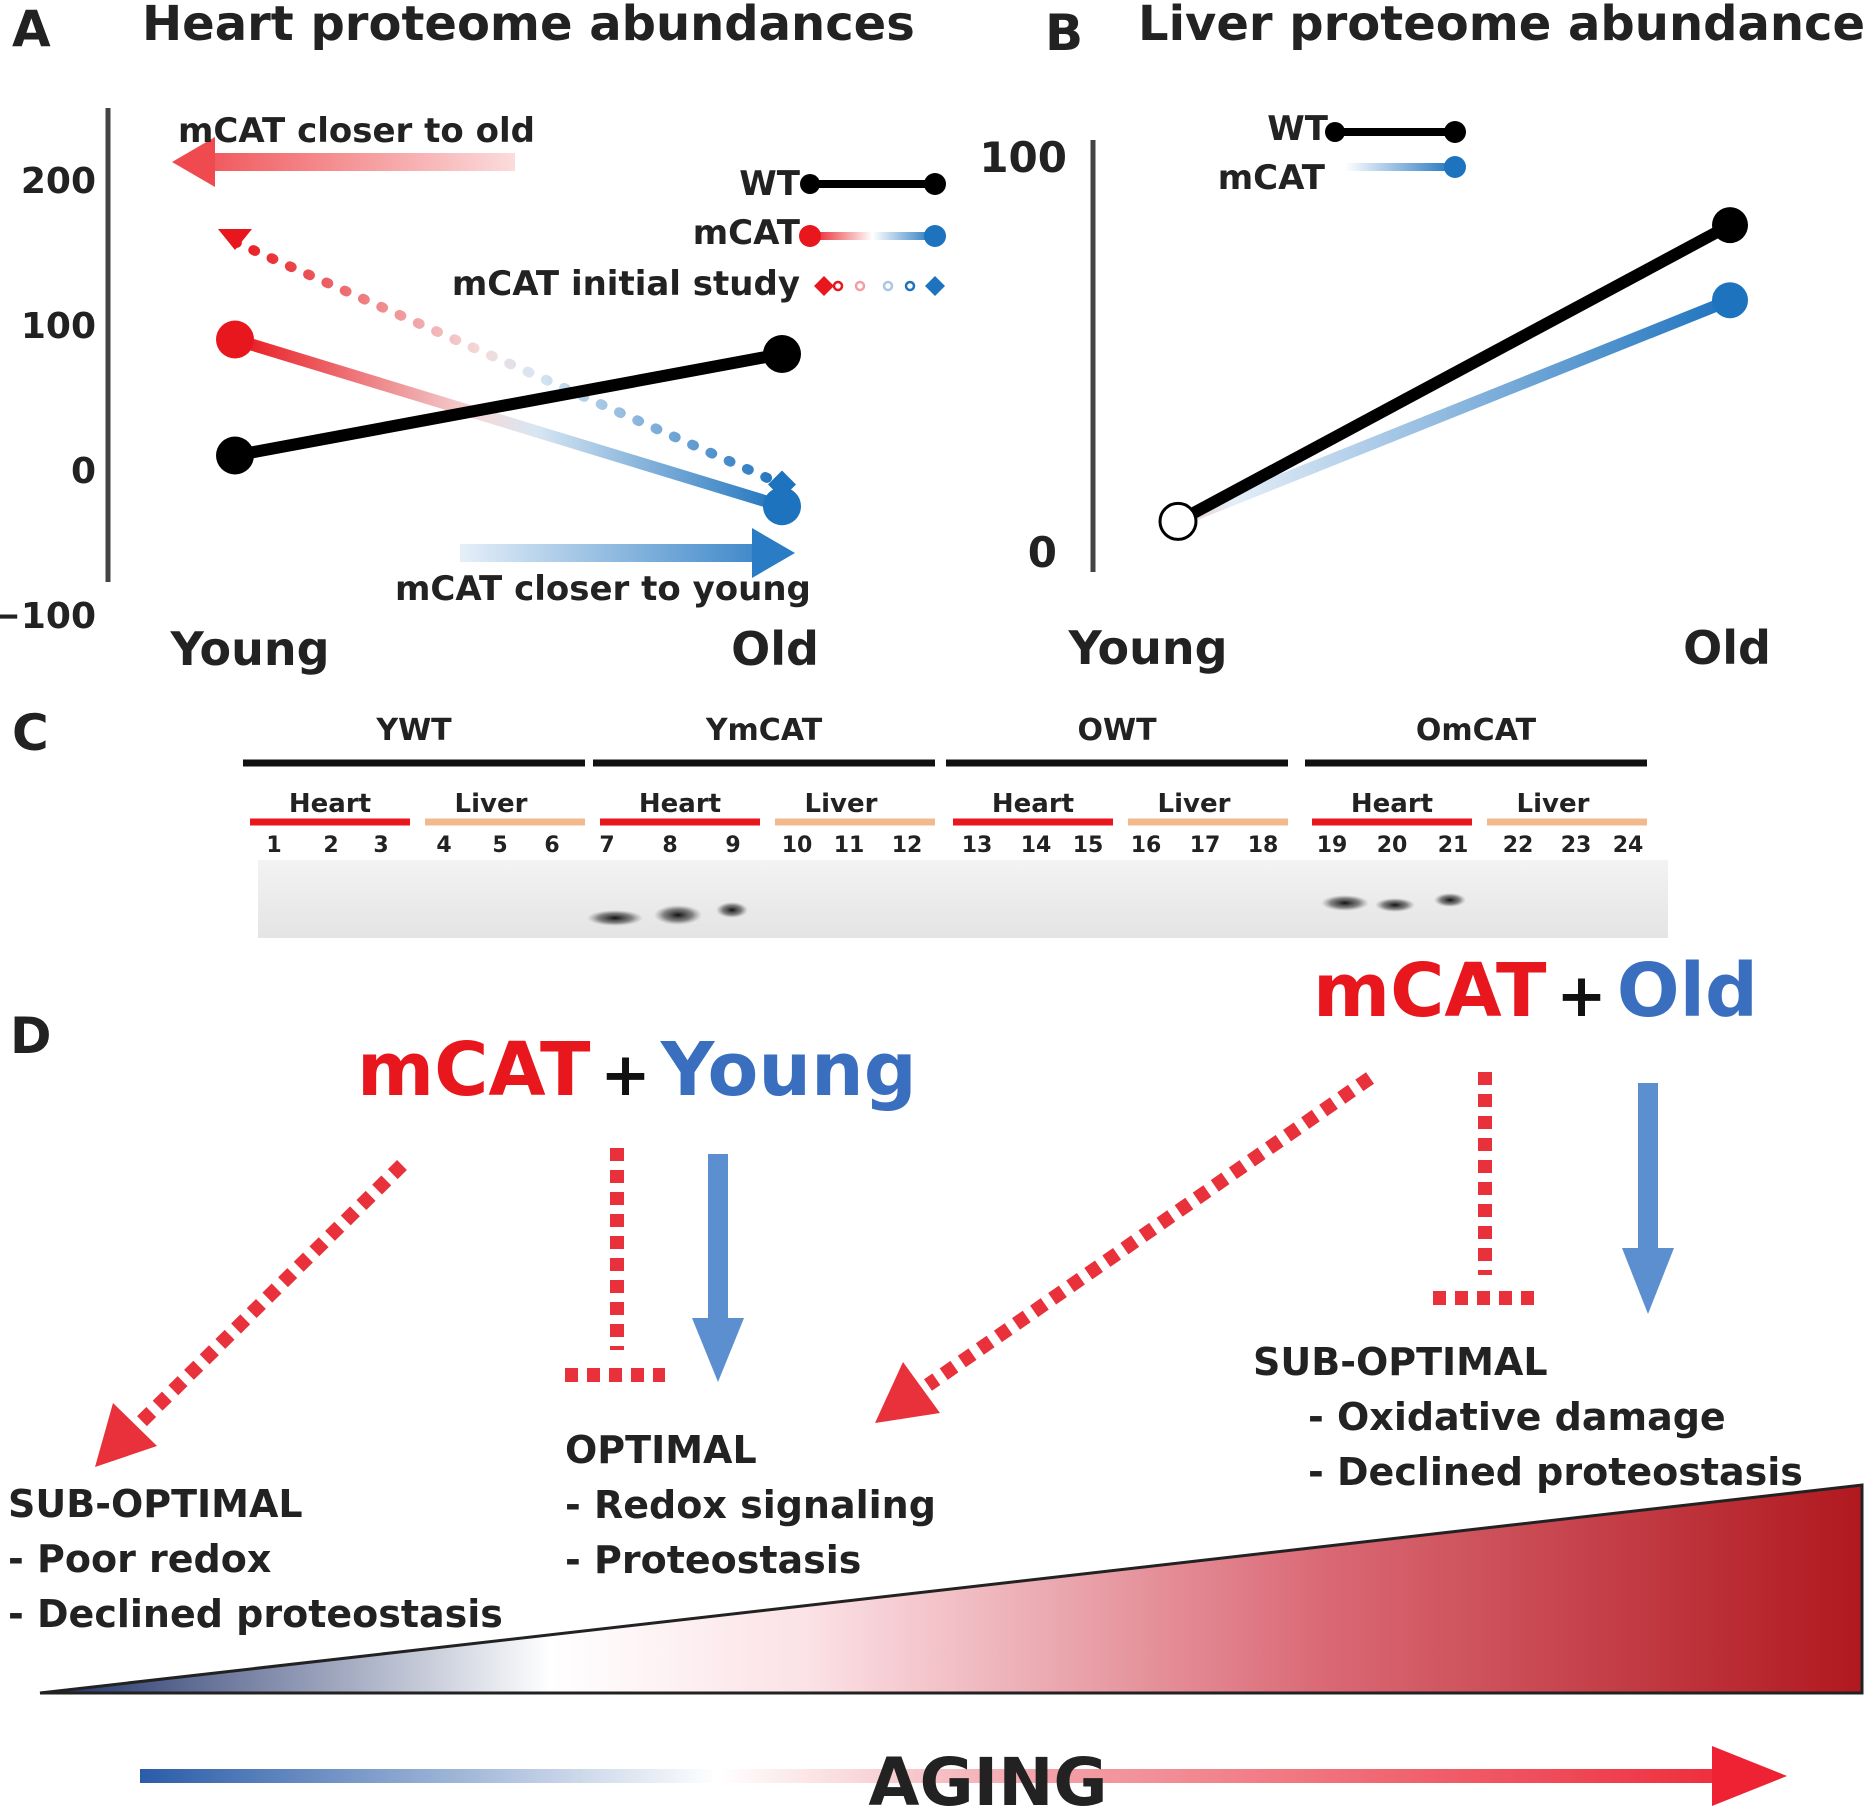 This screenshot has height=1815, width=1865. I want to click on panel-a-title: Heart proteome abundances, so click(528, 26).